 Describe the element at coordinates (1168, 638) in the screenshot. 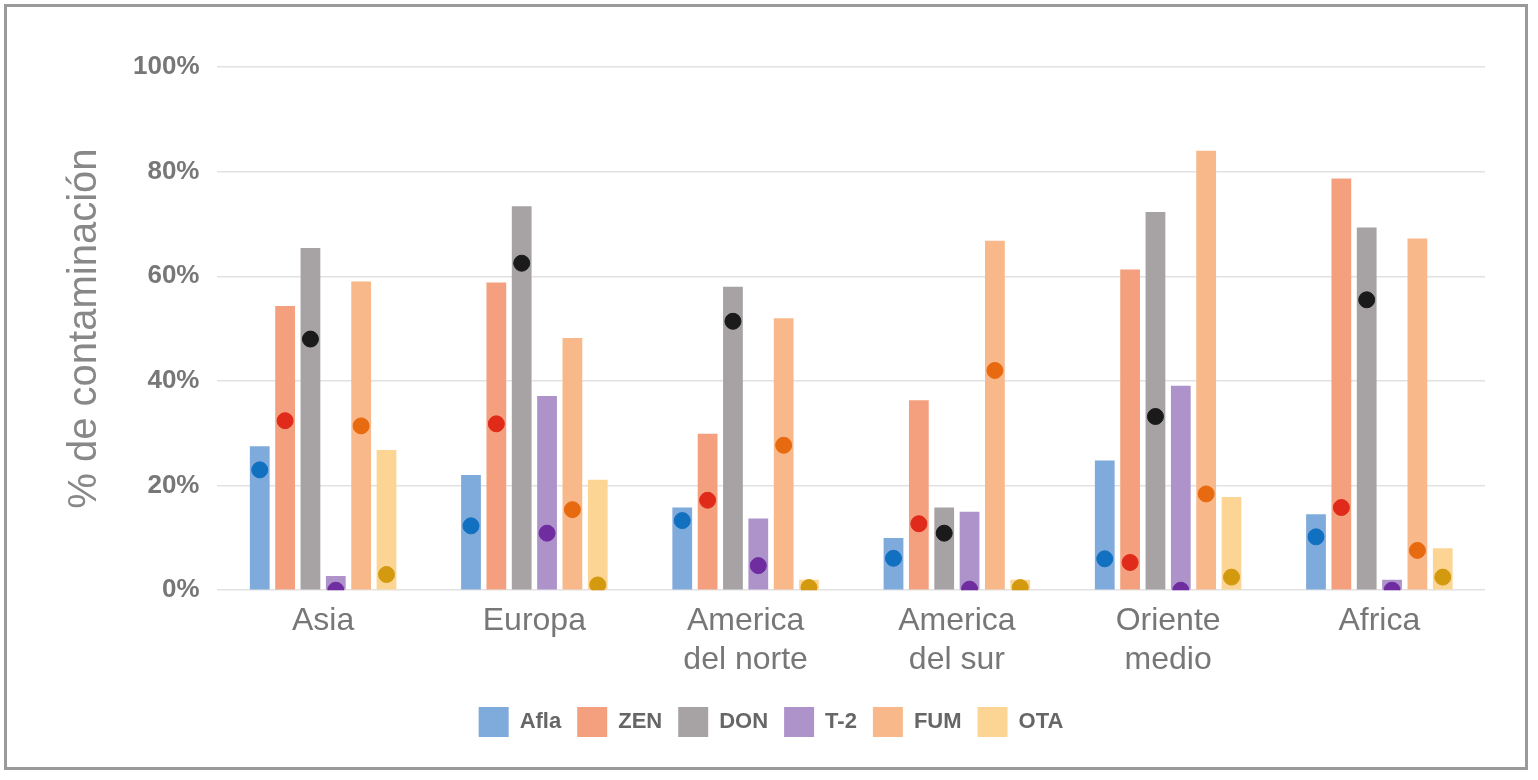

I see `x-tick-label: Oriente medio` at that location.